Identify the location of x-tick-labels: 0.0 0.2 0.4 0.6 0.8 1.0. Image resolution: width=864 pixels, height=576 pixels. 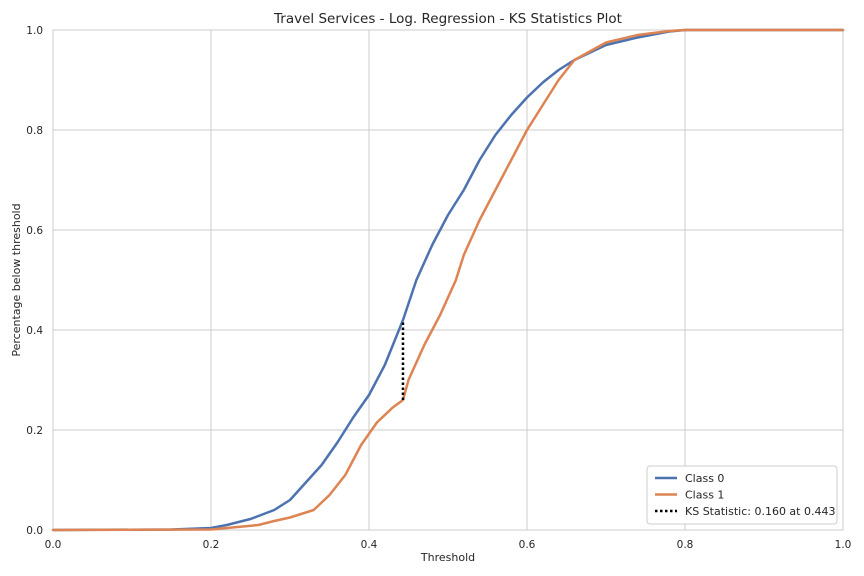
(448, 545).